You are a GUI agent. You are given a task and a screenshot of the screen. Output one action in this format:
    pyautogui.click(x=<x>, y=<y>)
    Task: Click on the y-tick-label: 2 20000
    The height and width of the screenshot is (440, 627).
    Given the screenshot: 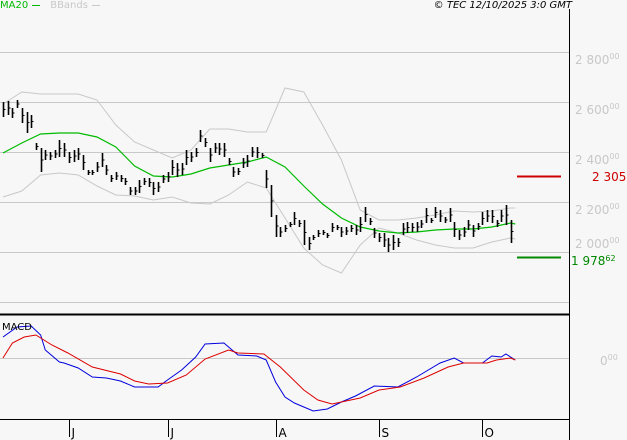 What is the action you would take?
    pyautogui.click(x=597, y=209)
    